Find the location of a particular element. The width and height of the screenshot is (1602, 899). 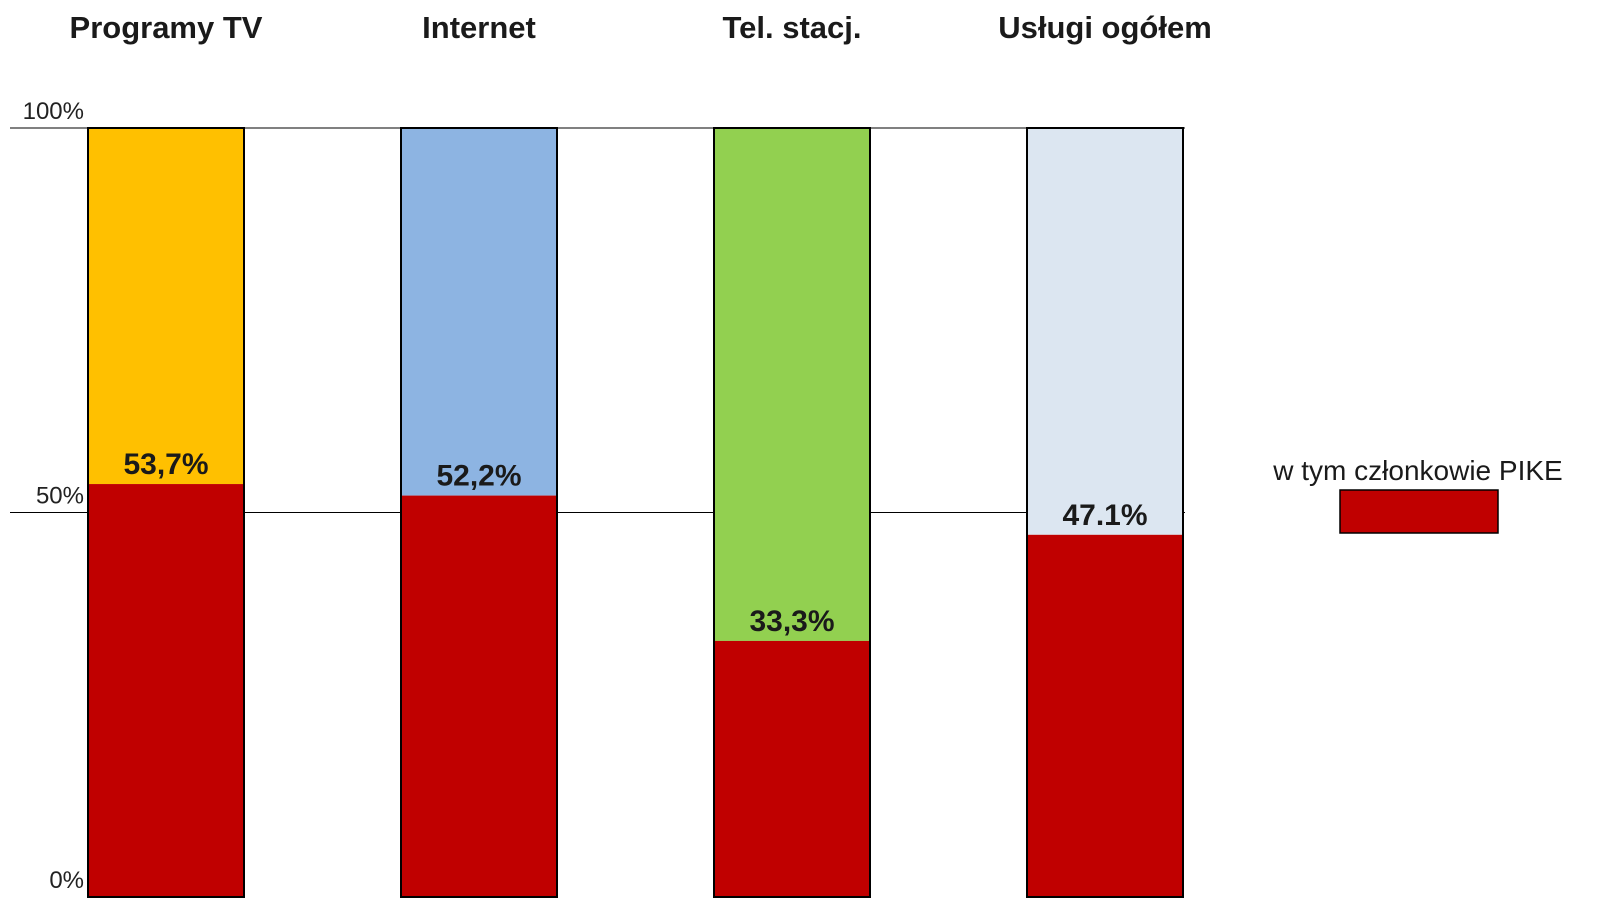

y-axis-ticks: 100% 50% 0% is located at coordinates (53, 496).